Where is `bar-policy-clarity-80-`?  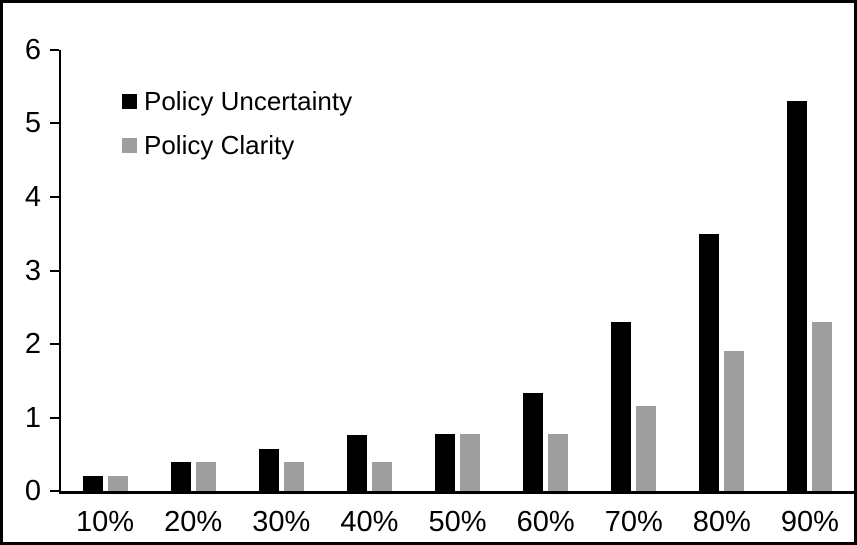 bar-policy-clarity-80- is located at coordinates (734, 421).